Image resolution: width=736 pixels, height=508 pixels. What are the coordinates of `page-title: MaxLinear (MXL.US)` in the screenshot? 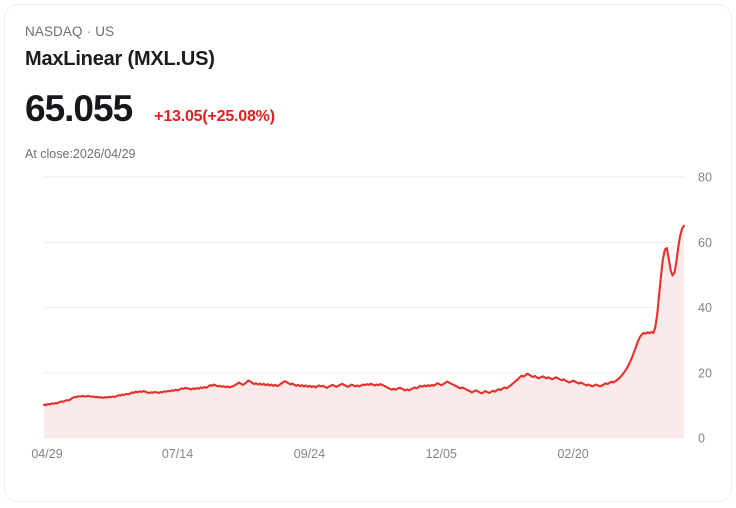 It's located at (120, 59).